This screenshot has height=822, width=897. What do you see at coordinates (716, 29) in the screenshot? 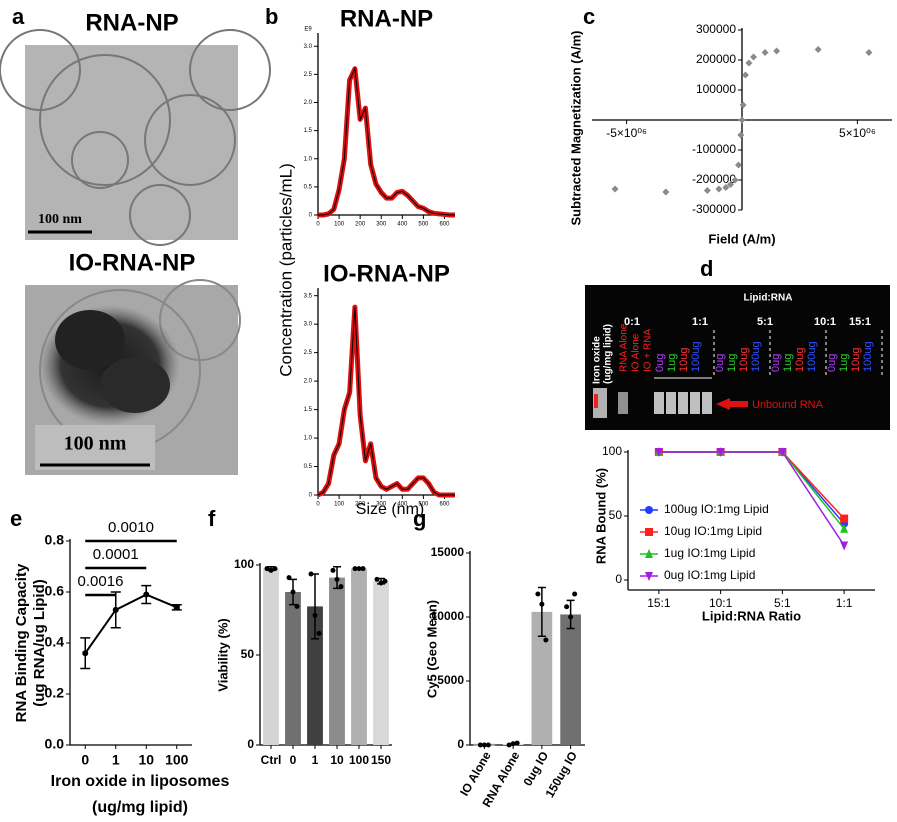
I see `y-tick-label: 300000` at bounding box center [716, 29].